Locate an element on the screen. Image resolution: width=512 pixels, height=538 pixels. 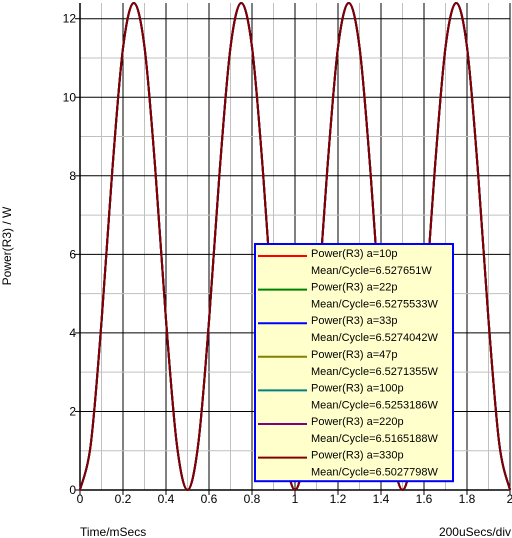
legend-entry: Power(R3) a=33p Mean/Cycle=6.5274042W is located at coordinates (348, 329).